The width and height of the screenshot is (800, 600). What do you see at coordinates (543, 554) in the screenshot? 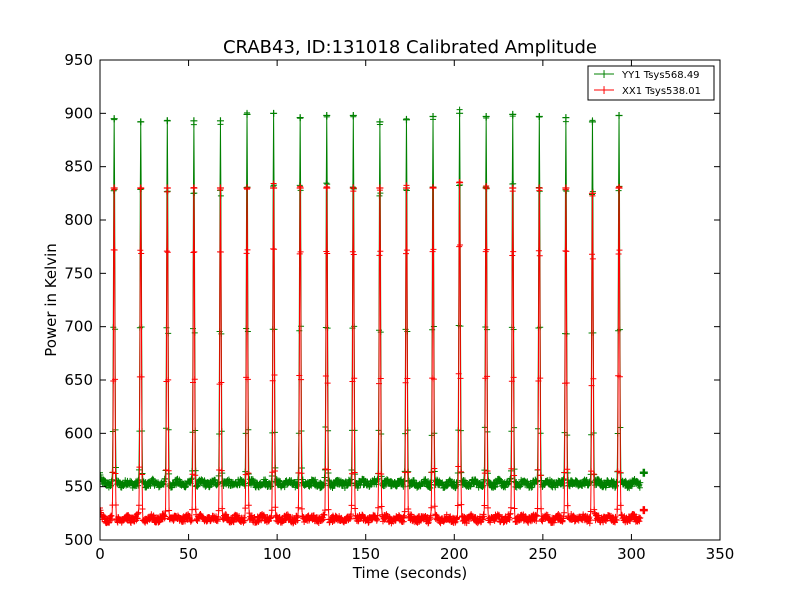
I see `x-tick-label: 250` at bounding box center [543, 554].